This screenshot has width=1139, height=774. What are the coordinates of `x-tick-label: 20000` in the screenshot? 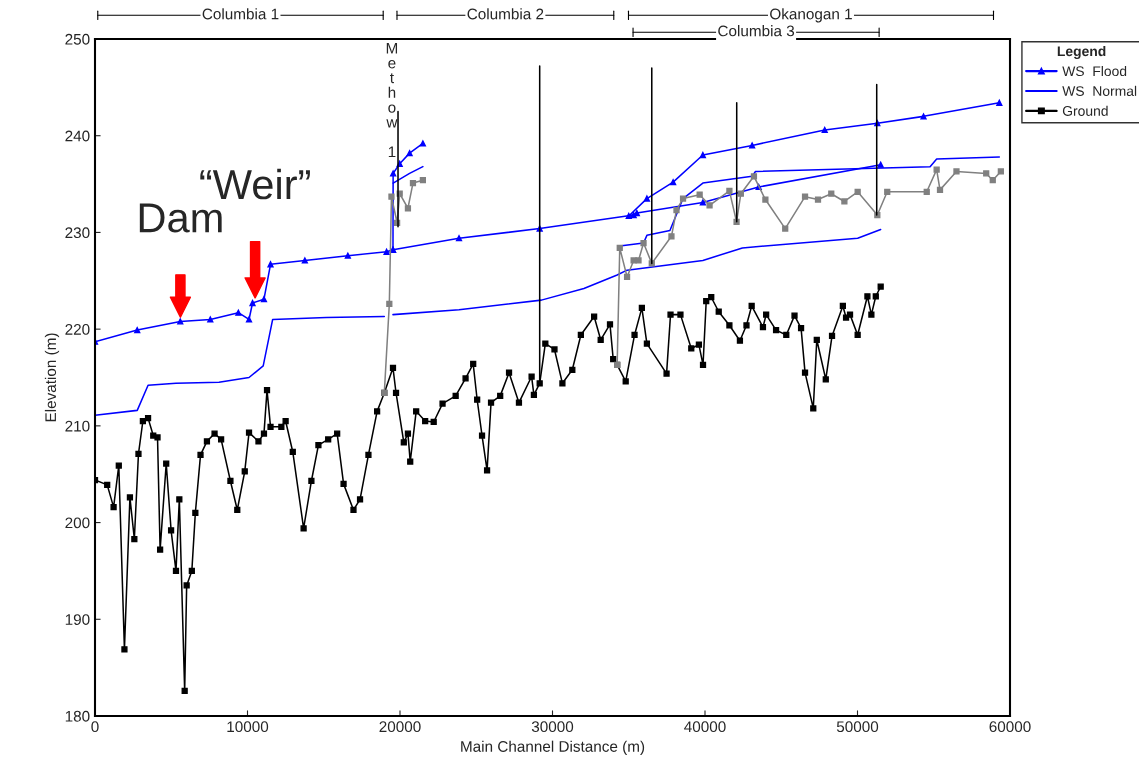 It's located at (400, 727).